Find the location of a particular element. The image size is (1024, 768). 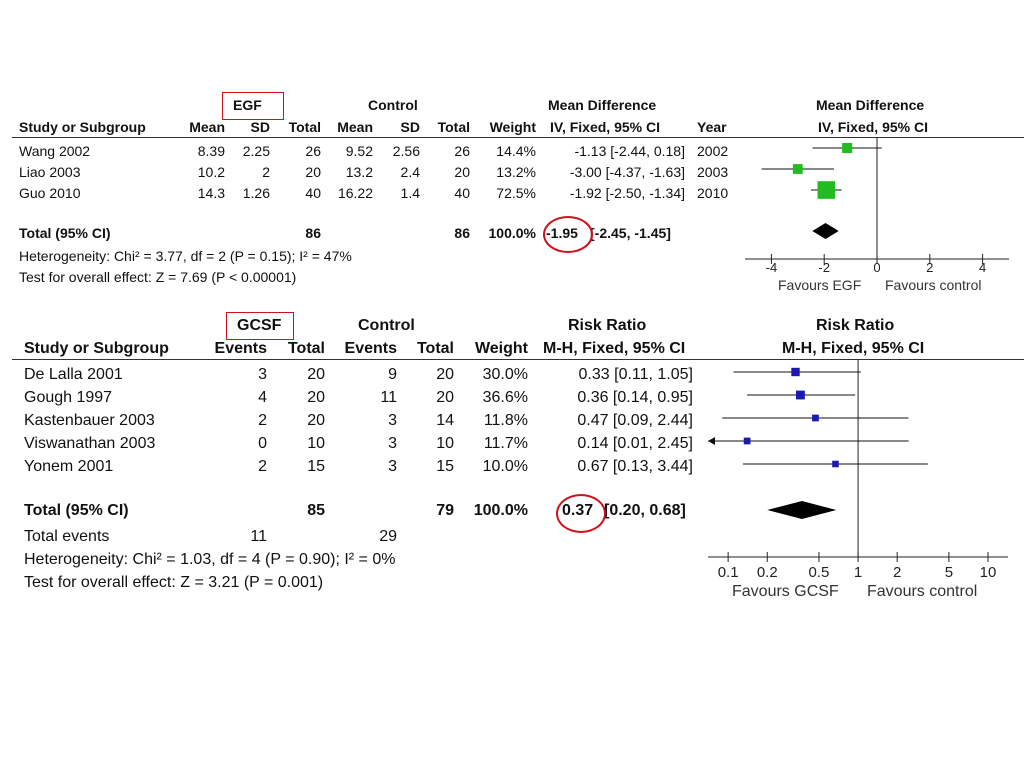

table-row-study: Gough 1997 is located at coordinates (68, 397).